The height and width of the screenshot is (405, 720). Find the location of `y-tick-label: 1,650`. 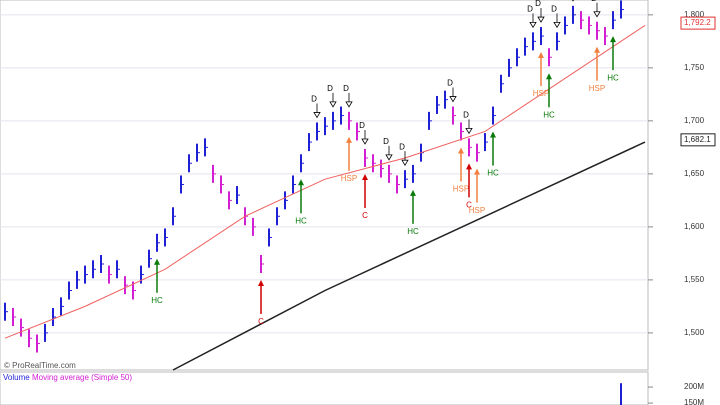

y-tick-label: 1,650 is located at coordinates (694, 173).